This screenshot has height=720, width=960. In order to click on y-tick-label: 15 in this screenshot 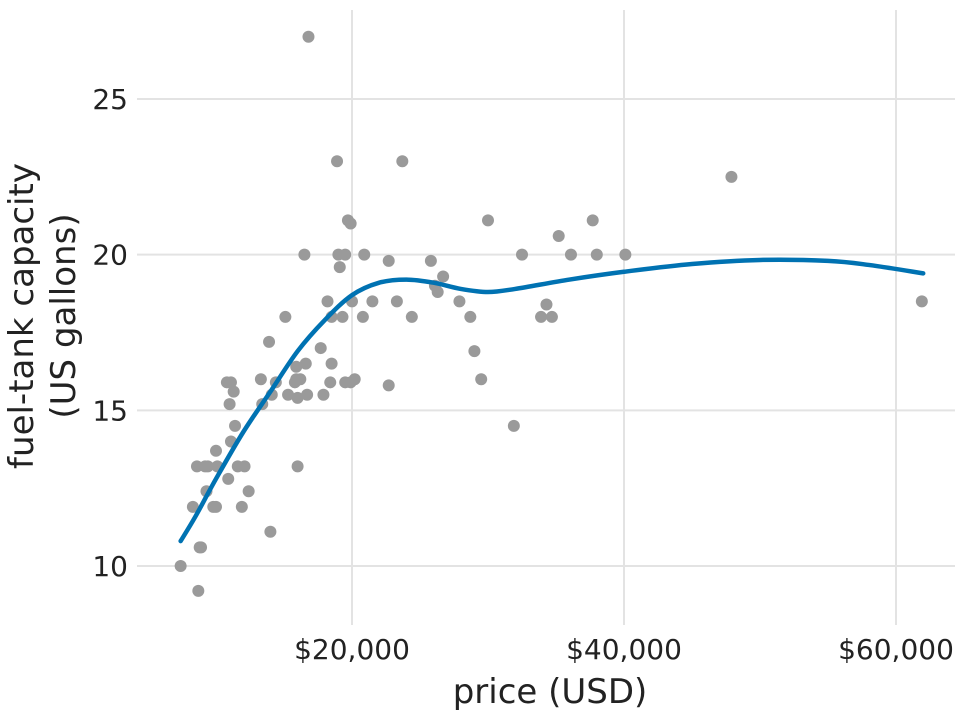, I will do `click(110, 410)`.